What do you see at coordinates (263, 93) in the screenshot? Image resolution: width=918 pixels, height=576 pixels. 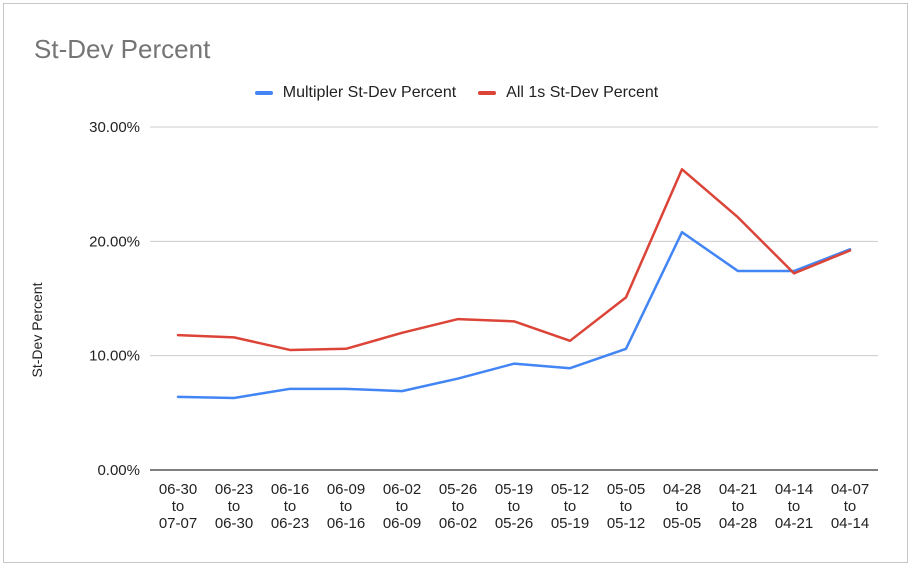 I see `legend-swatch-multiplier` at bounding box center [263, 93].